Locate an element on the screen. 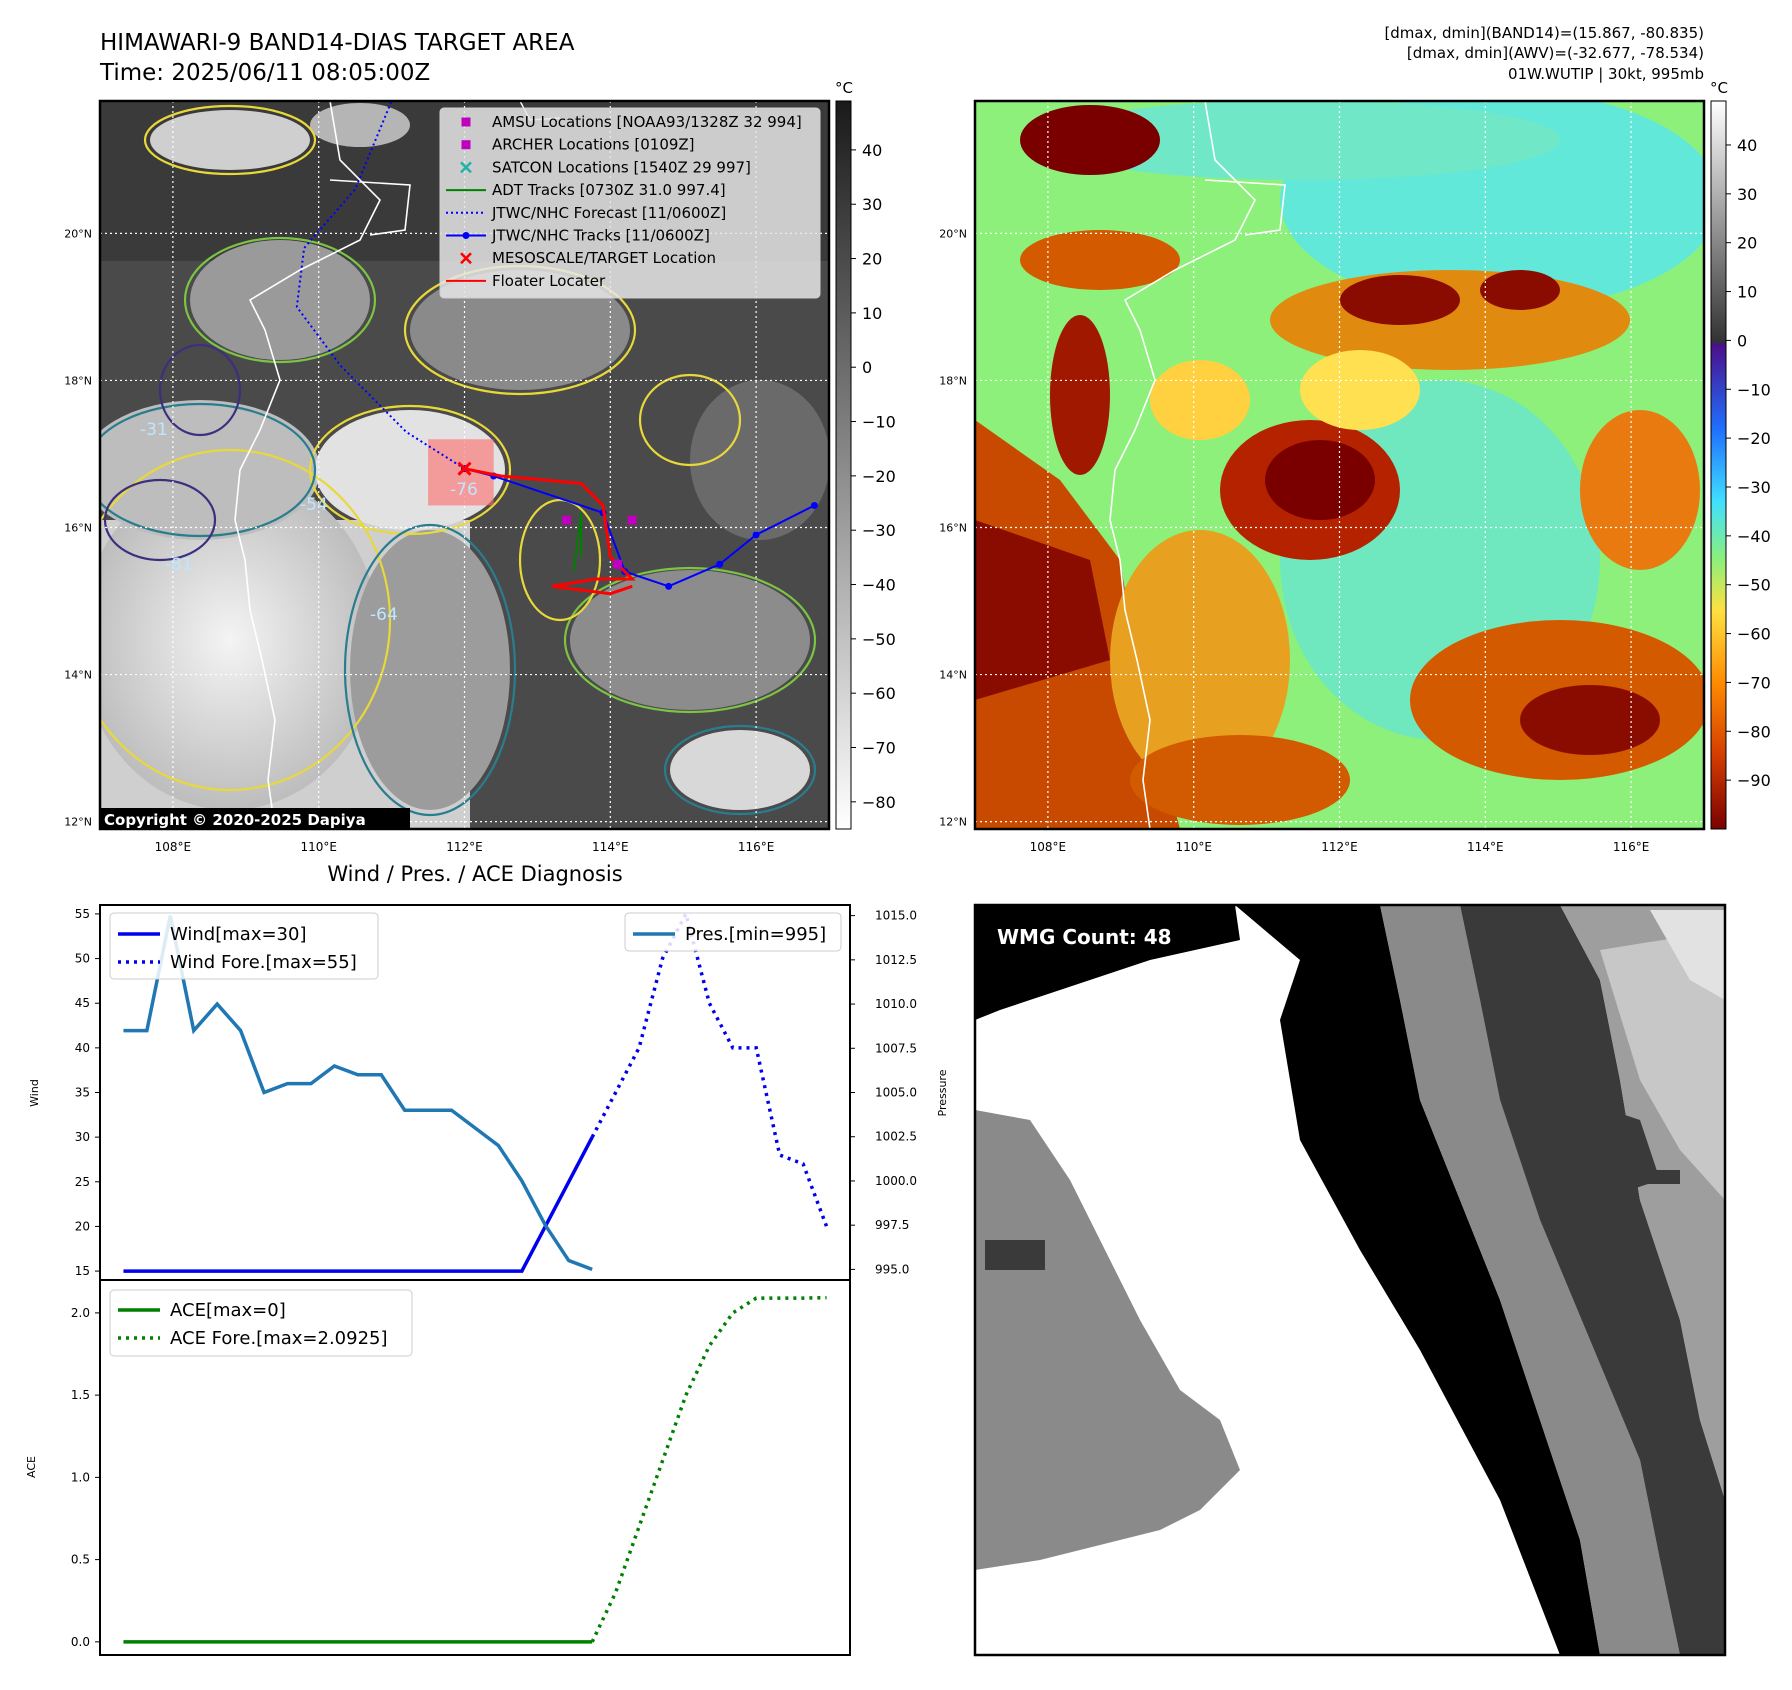  y-tick-label: 55 is located at coordinates (82, 914).